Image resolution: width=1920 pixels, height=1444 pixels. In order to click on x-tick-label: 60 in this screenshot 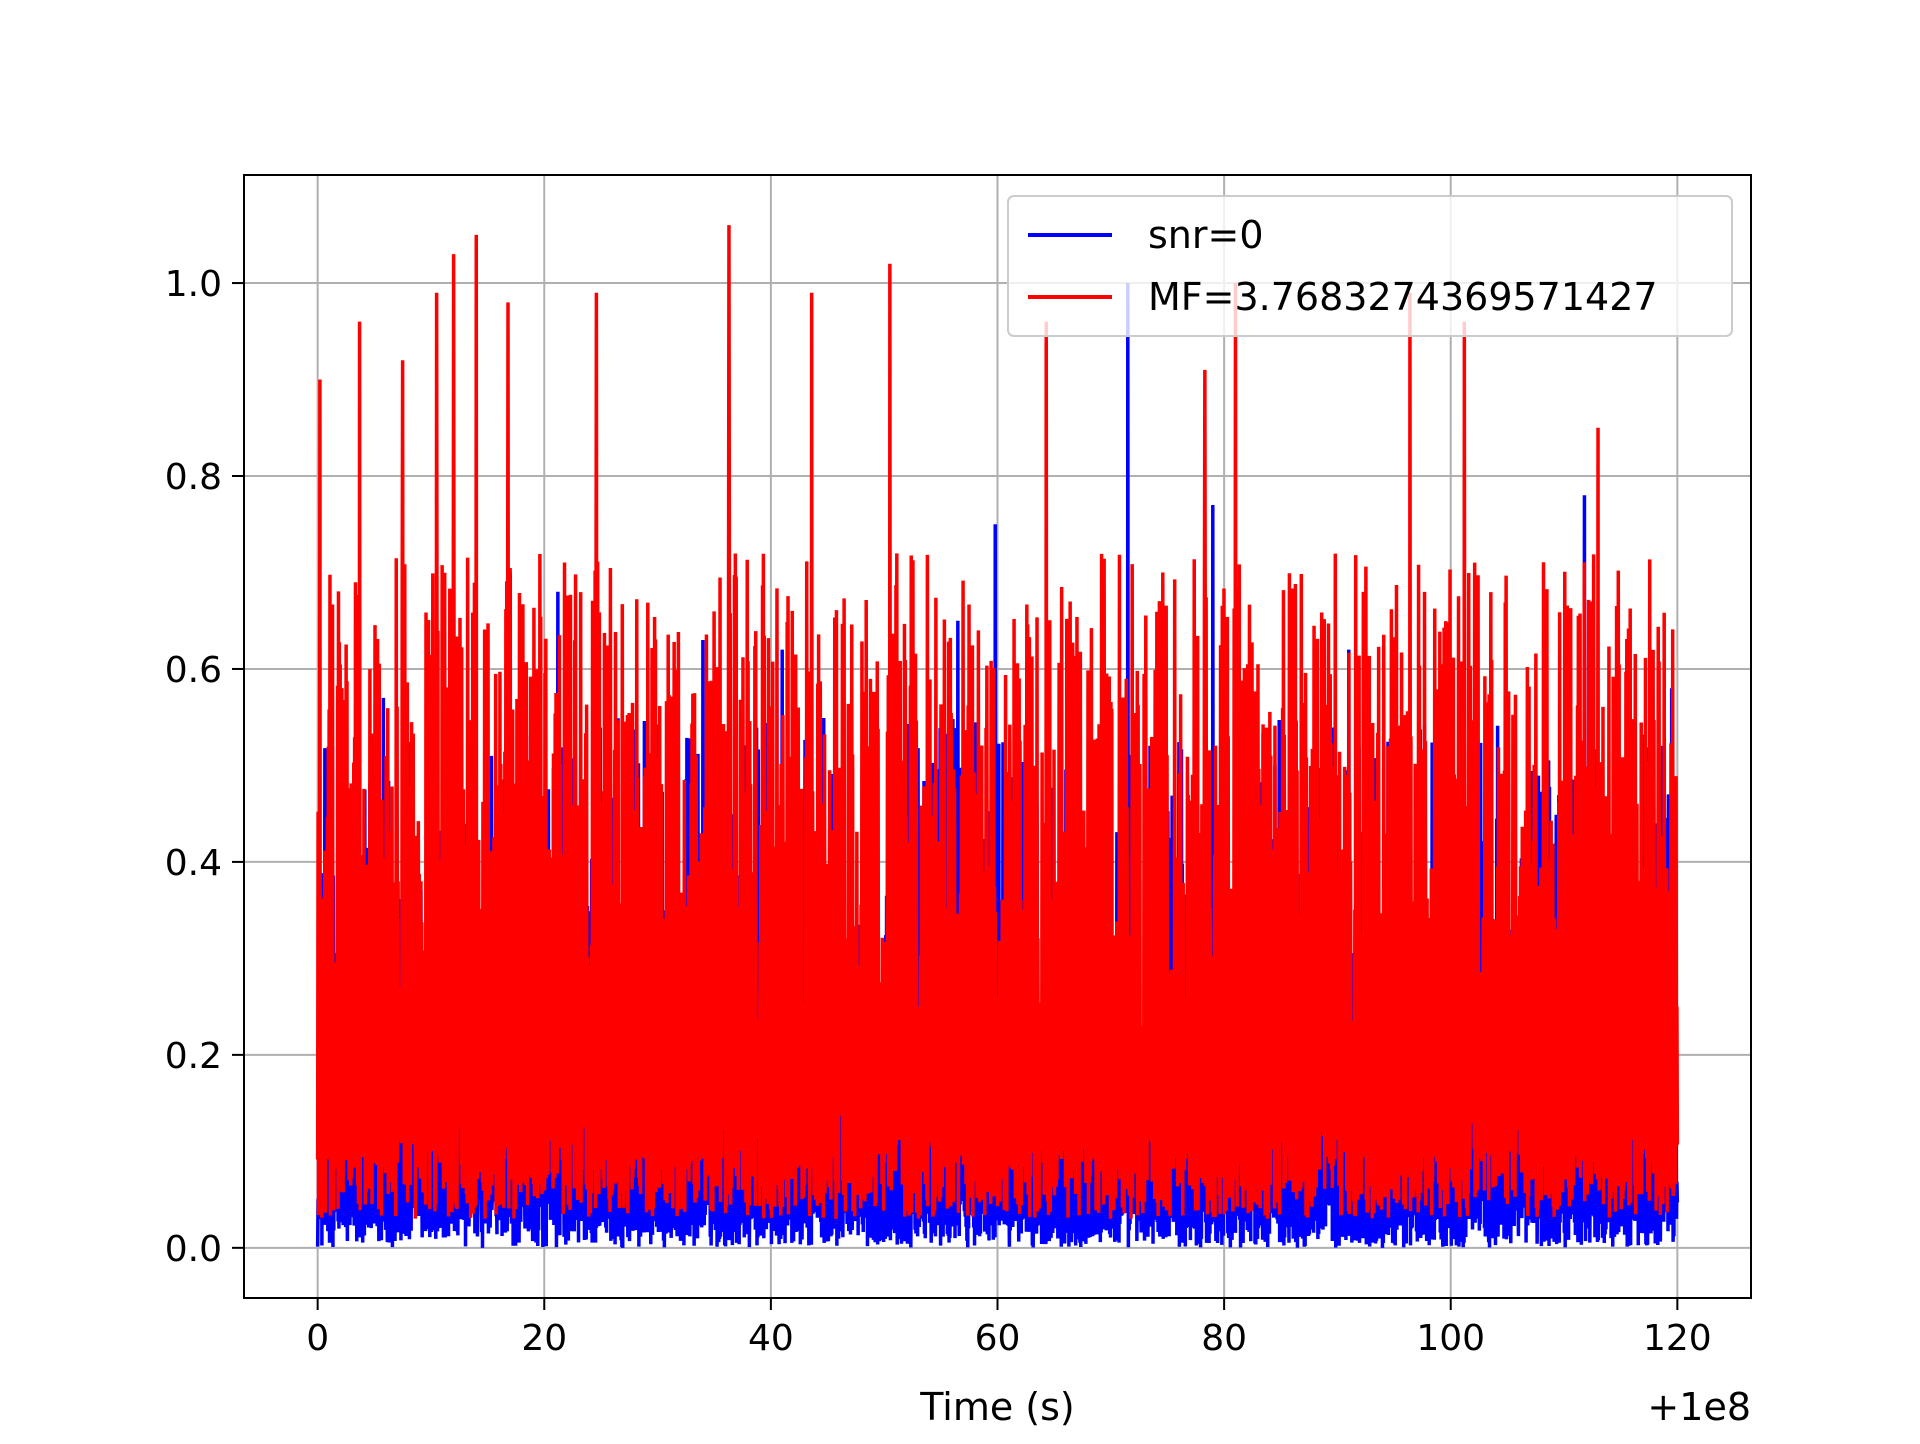, I will do `click(998, 1338)`.